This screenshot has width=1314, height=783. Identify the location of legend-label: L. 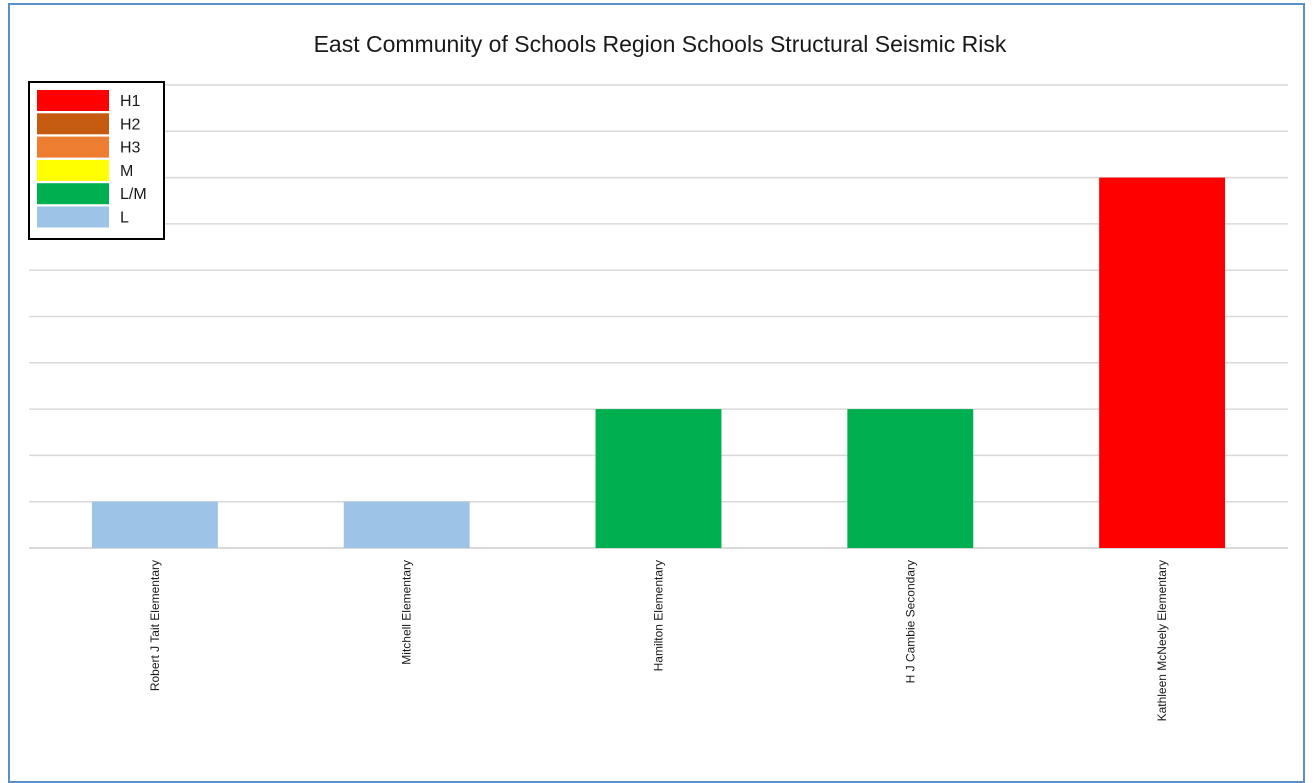
(124, 218).